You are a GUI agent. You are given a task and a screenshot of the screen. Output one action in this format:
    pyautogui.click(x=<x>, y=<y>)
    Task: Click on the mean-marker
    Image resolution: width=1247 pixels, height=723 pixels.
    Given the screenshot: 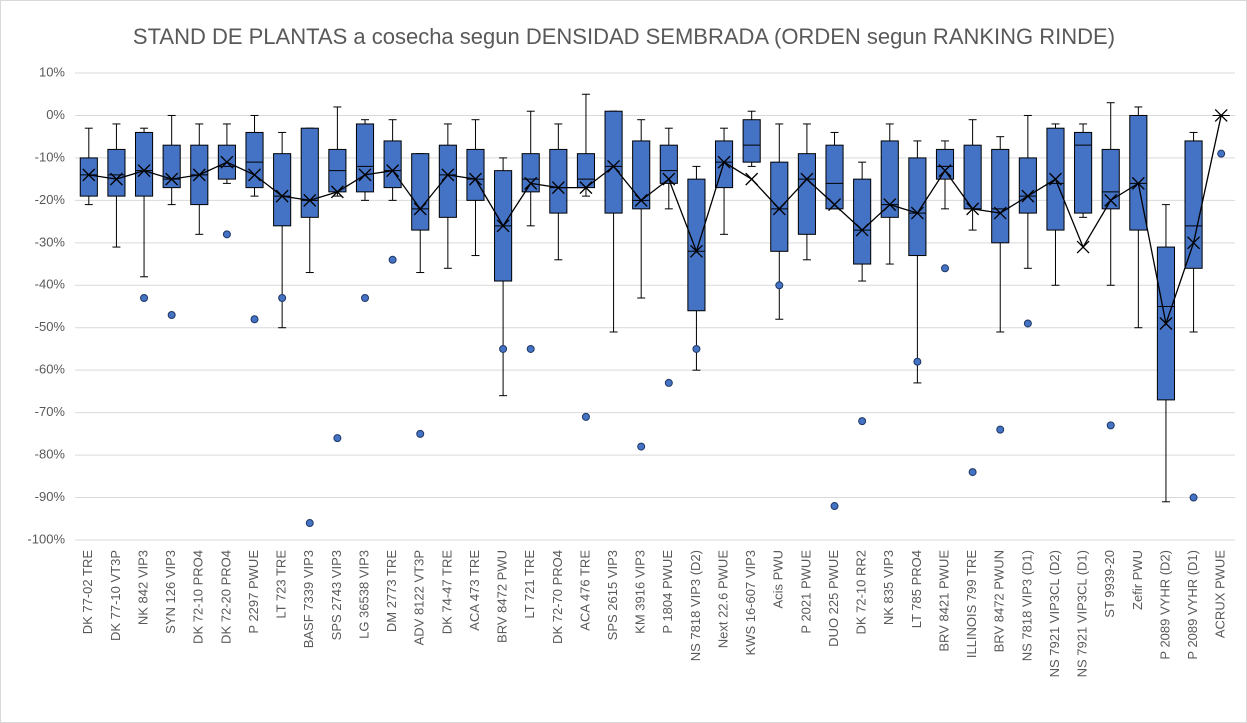 What is the action you would take?
    pyautogui.click(x=89, y=175)
    